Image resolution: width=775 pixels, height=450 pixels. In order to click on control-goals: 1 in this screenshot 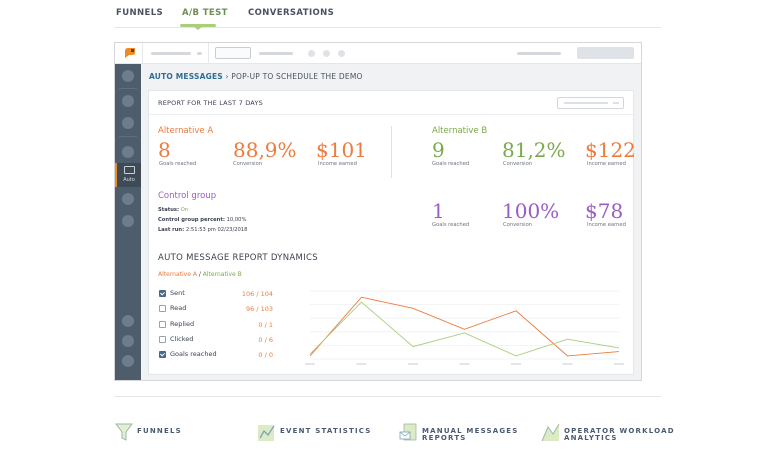, I will do `click(438, 211)`.